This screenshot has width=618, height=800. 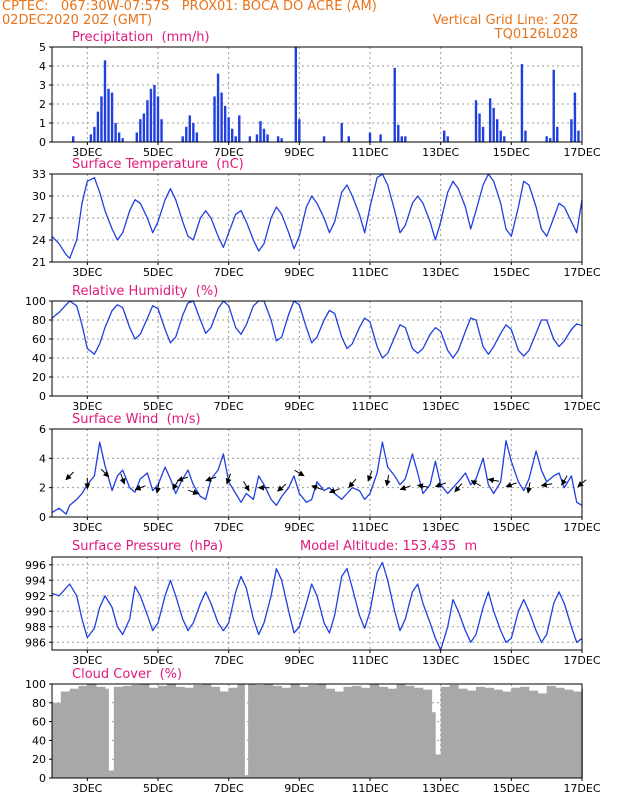 I want to click on header-line2-left: 02DEC2020 20Z (GMT), so click(x=77, y=20).